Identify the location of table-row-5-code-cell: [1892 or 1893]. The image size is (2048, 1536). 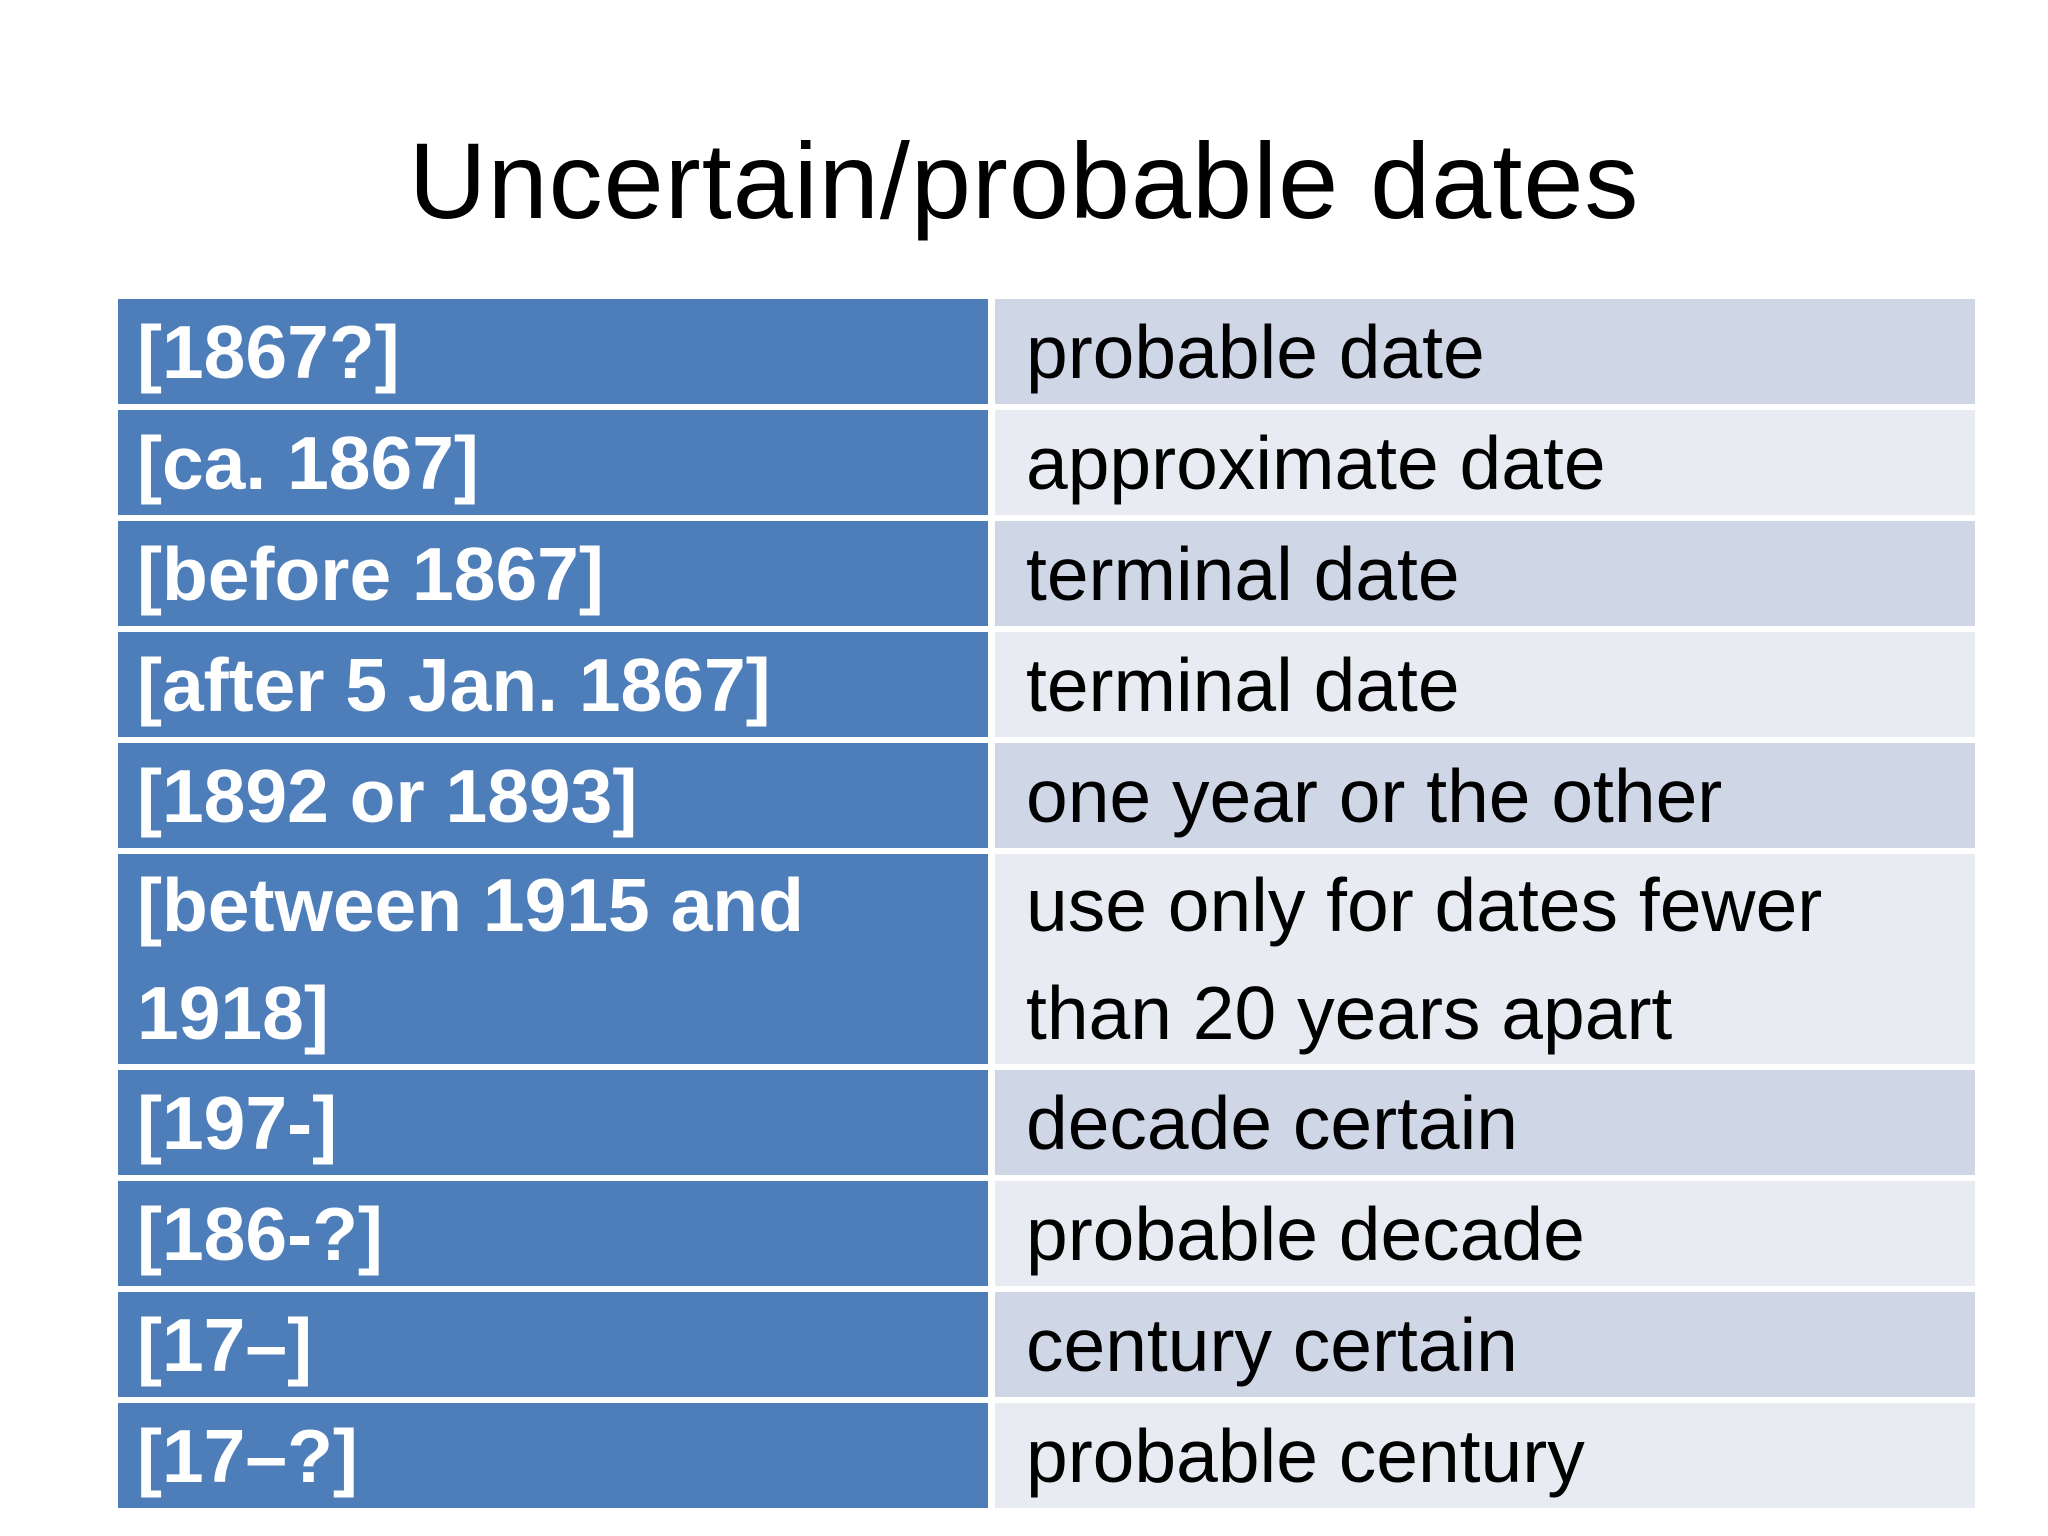
(553, 795).